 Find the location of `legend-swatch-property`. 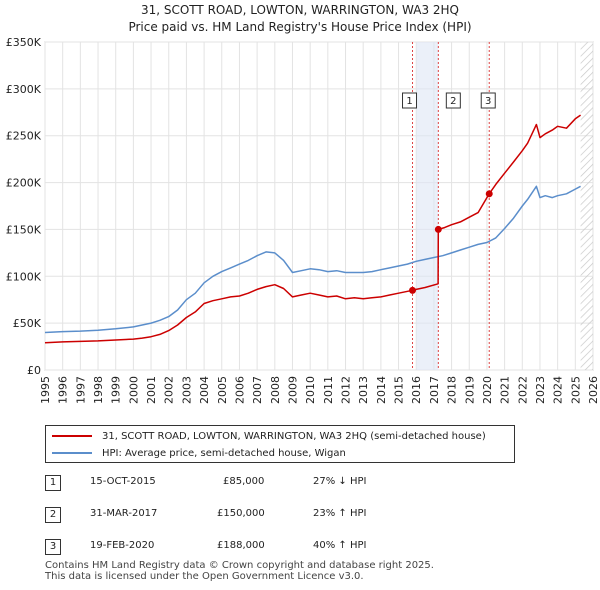

legend-swatch-property is located at coordinates (72, 436).